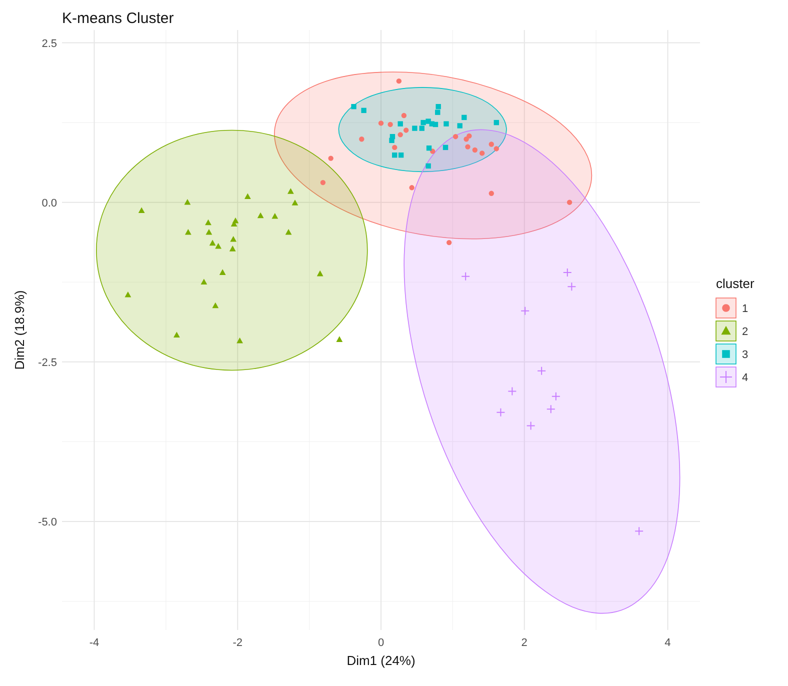 This screenshot has width=788, height=686. I want to click on y-axis-title: Dim2 (18.9%), so click(19, 330).